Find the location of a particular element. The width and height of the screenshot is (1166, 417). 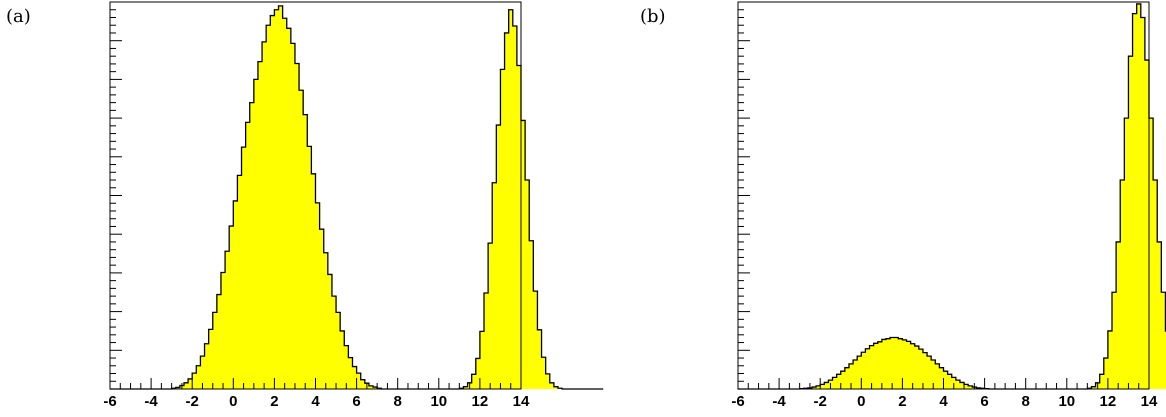

x-tick-label-b-0: -6 is located at coordinates (737, 401).